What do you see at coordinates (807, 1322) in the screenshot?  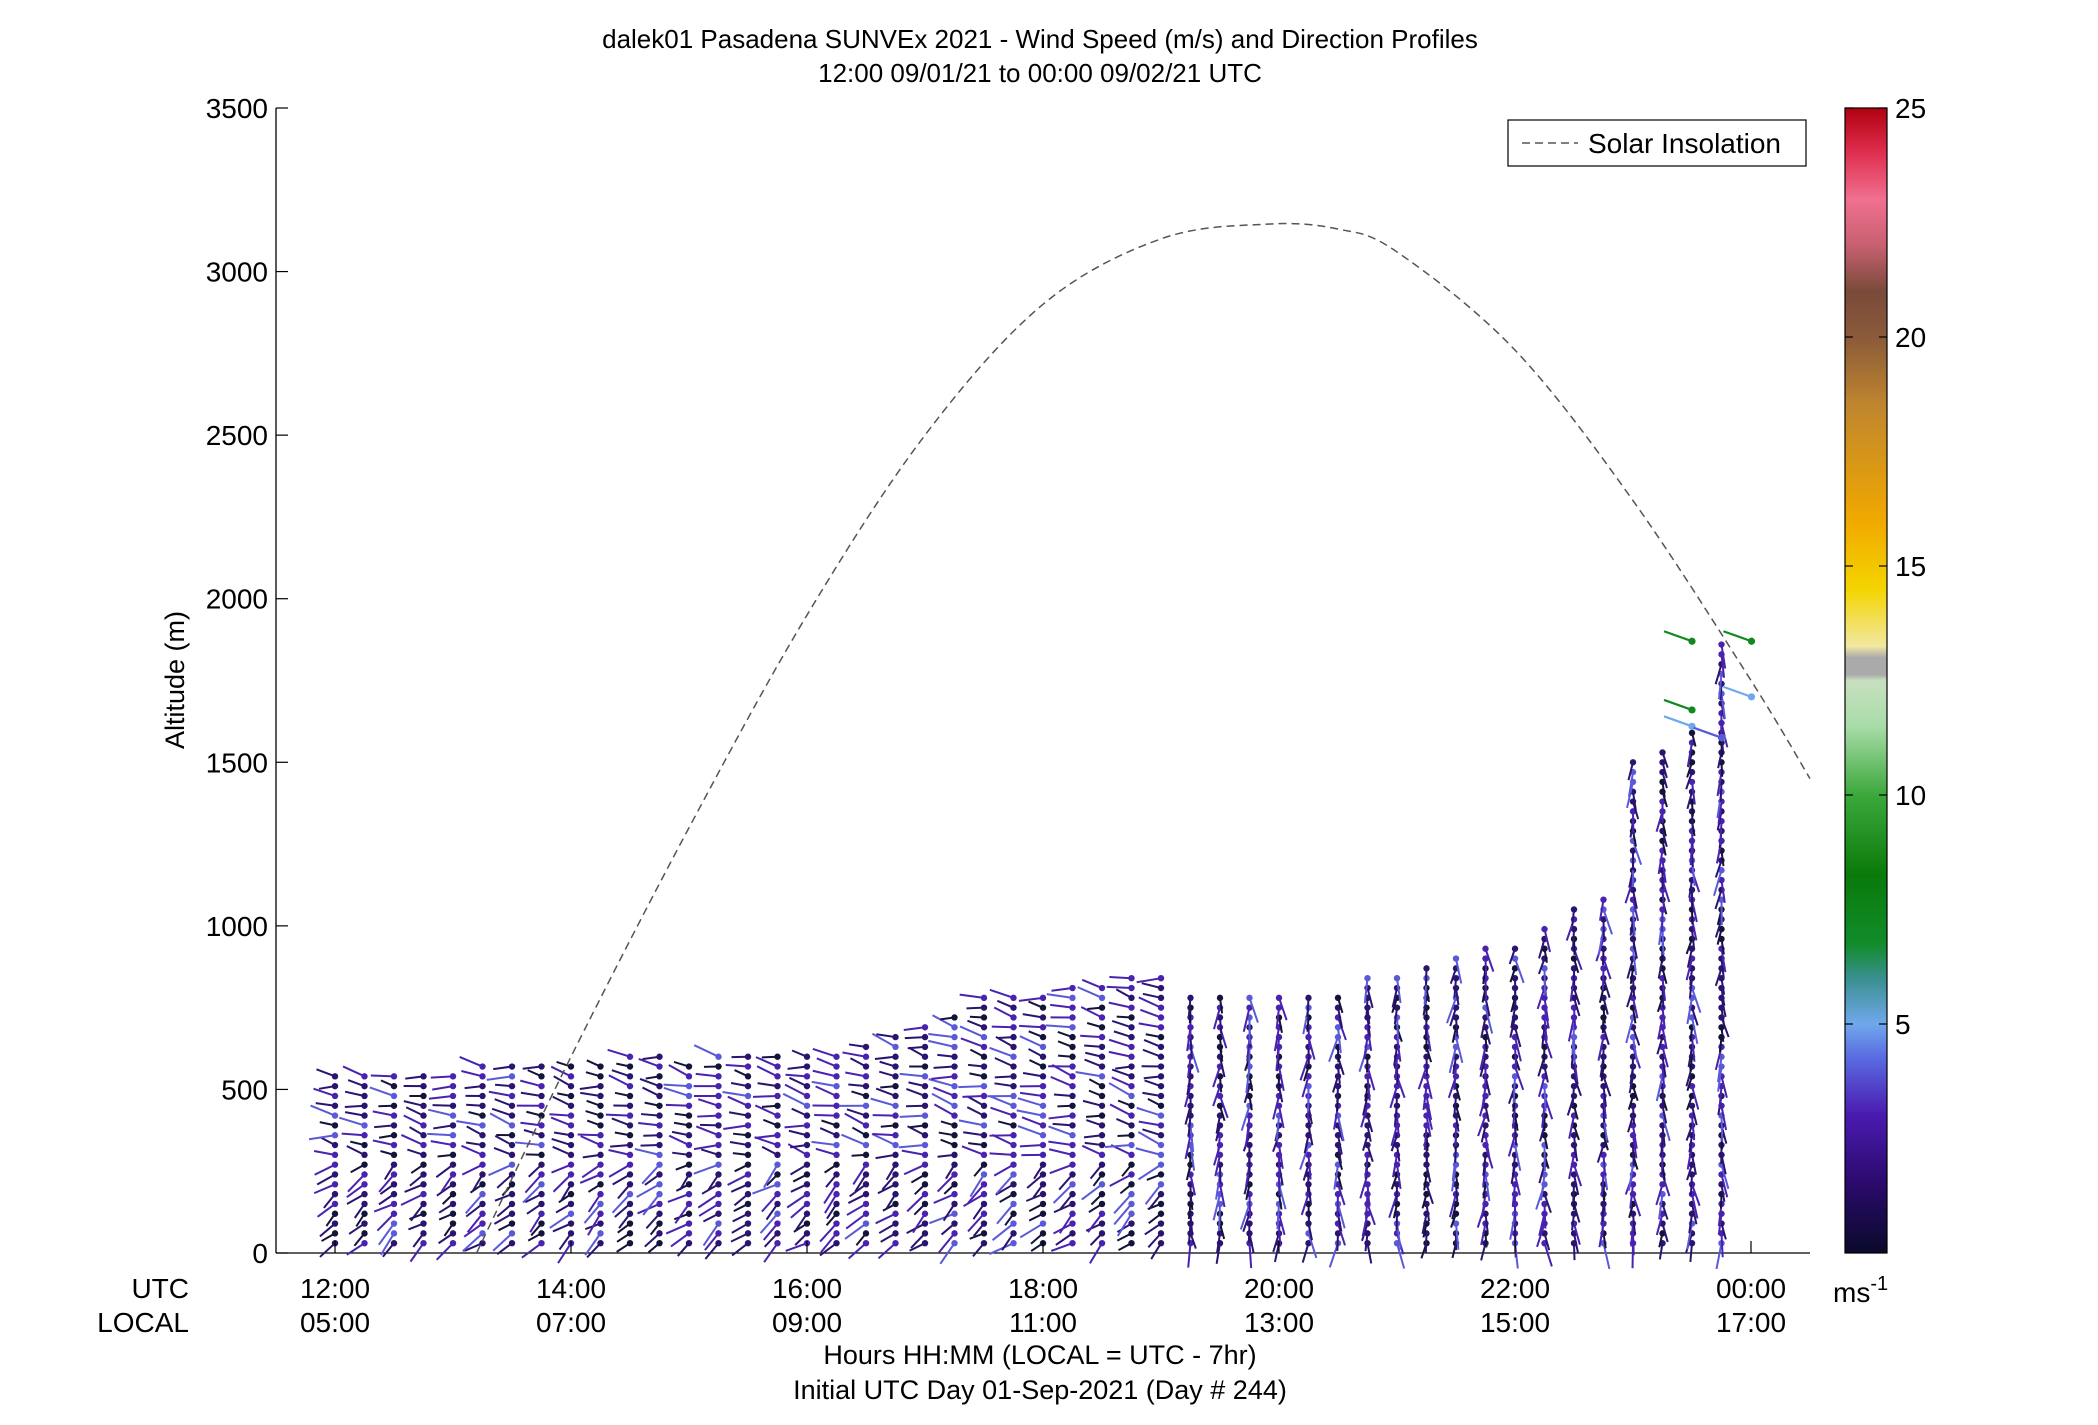 I see `x-tick-label-local-2: 09:00` at bounding box center [807, 1322].